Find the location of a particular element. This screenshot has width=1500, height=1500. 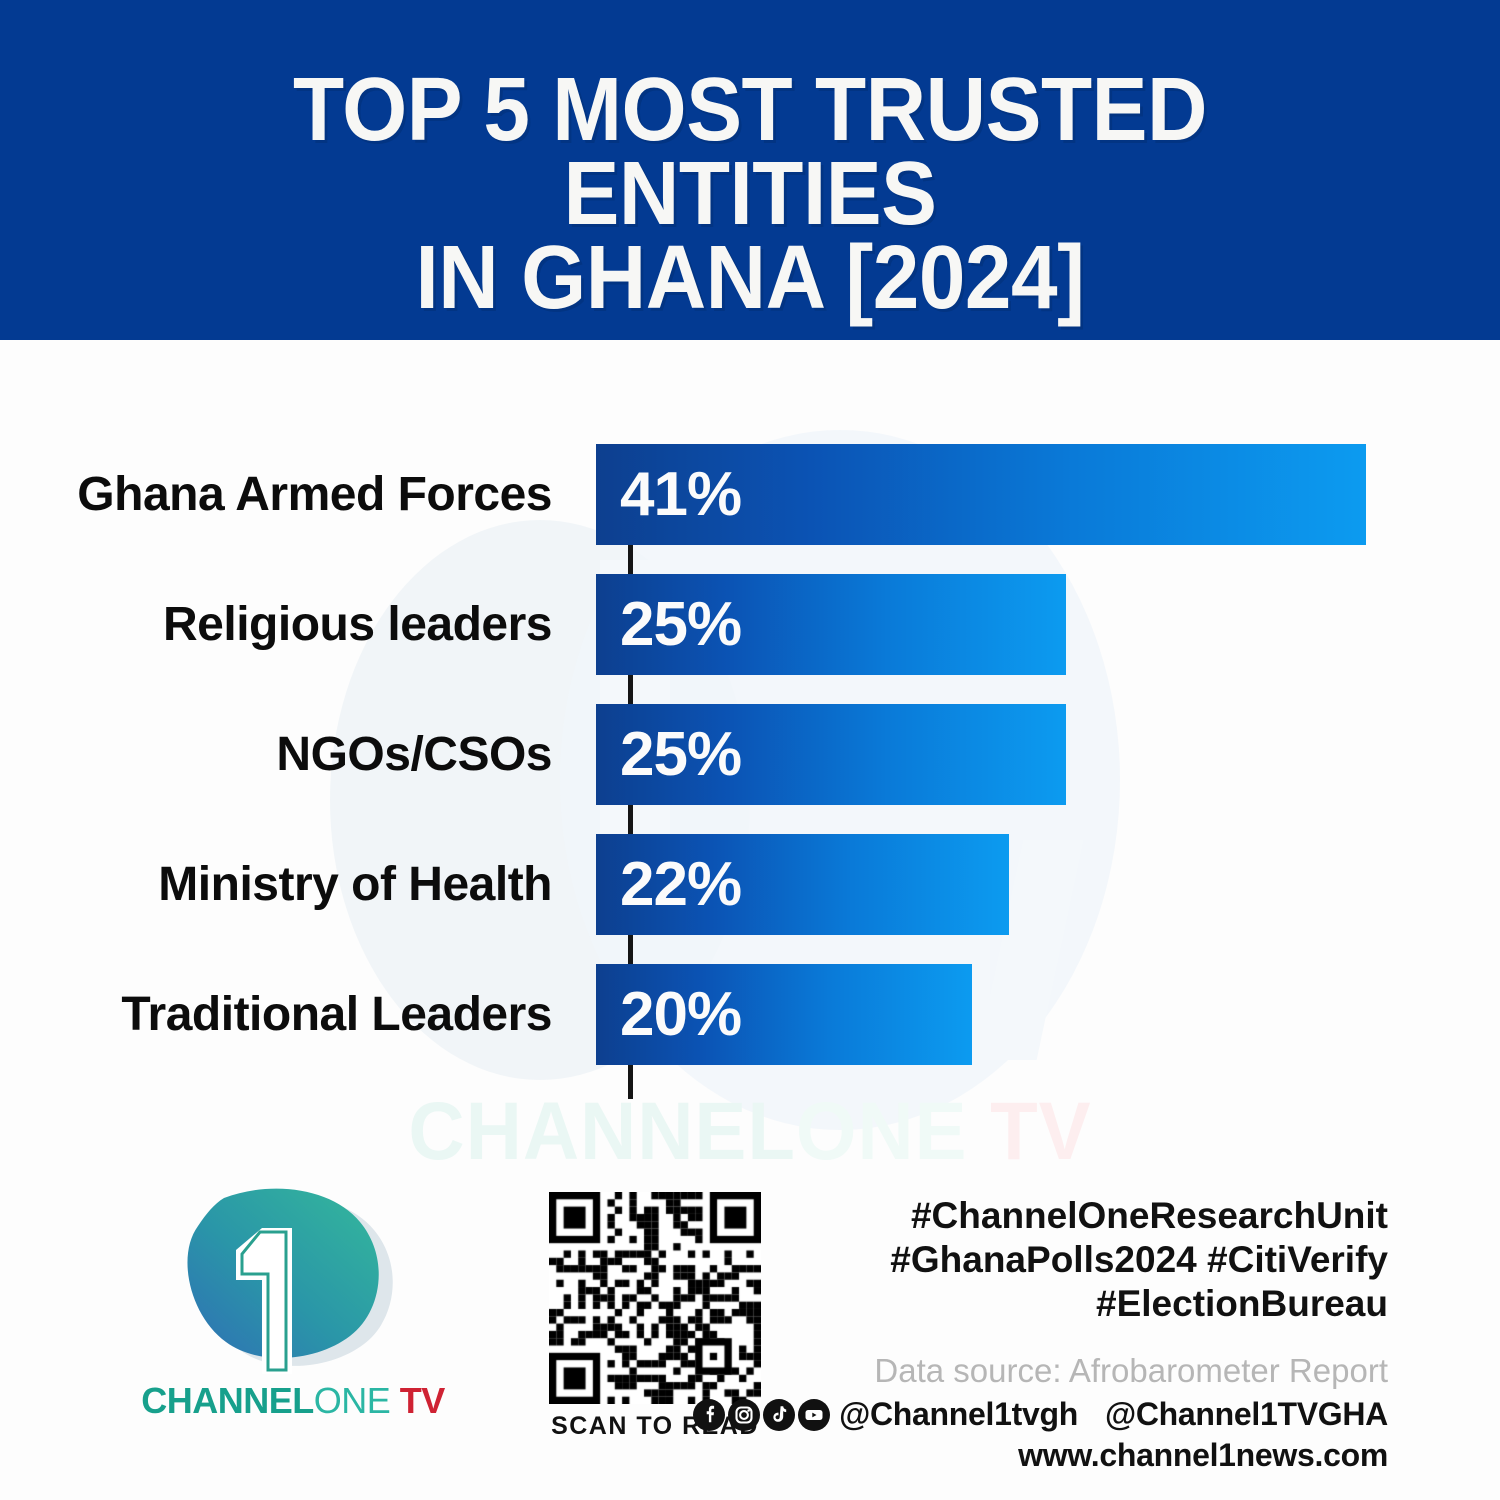

bar-value-label: 41% is located at coordinates (681, 494).